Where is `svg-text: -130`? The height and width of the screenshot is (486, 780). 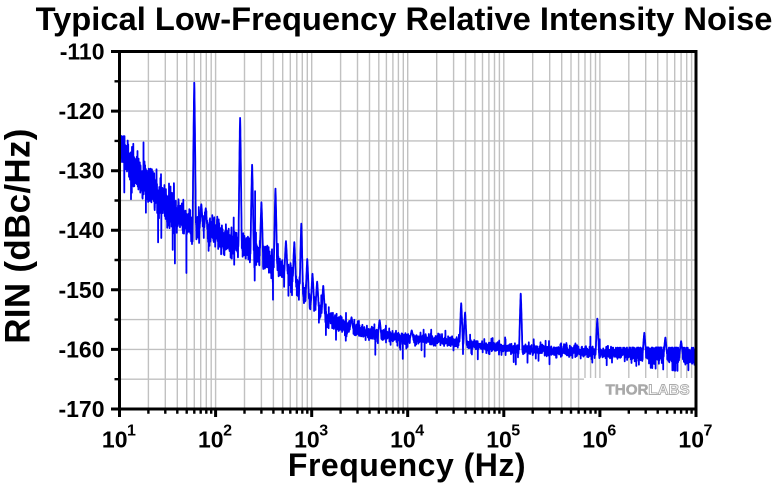
svg-text: -130 is located at coordinates (81, 171).